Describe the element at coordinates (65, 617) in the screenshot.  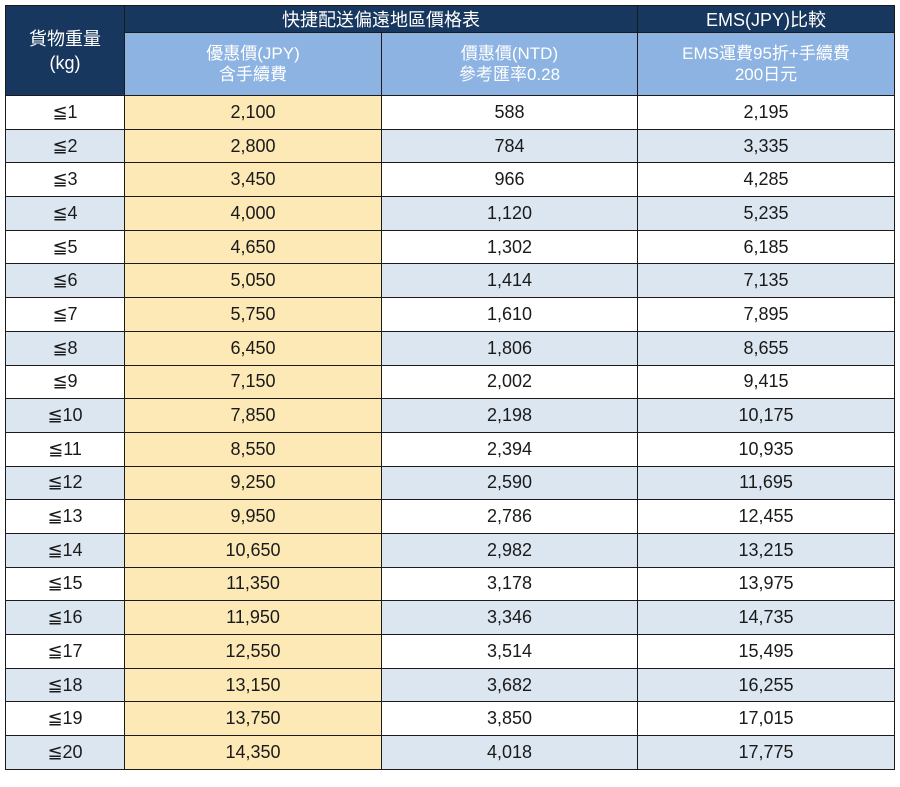
I see `weight-cell: ≦16` at that location.